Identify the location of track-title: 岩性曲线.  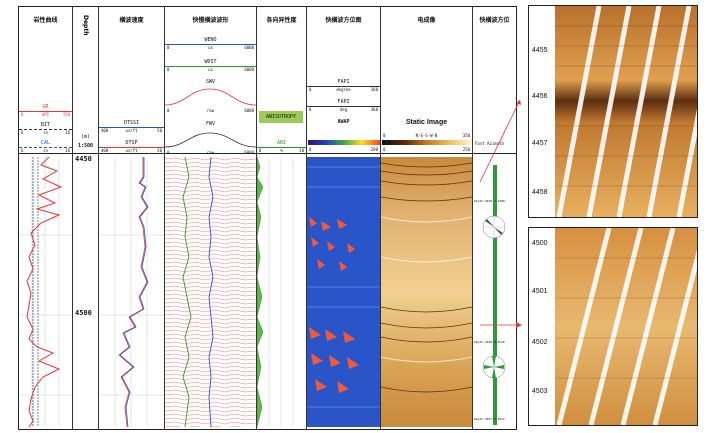
(45, 20).